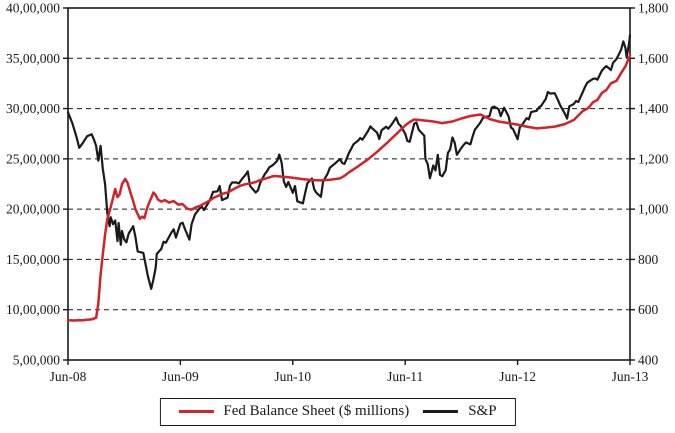 Image resolution: width=675 pixels, height=433 pixels. I want to click on y-left-tick-label: 15,00,000, so click(33, 259).